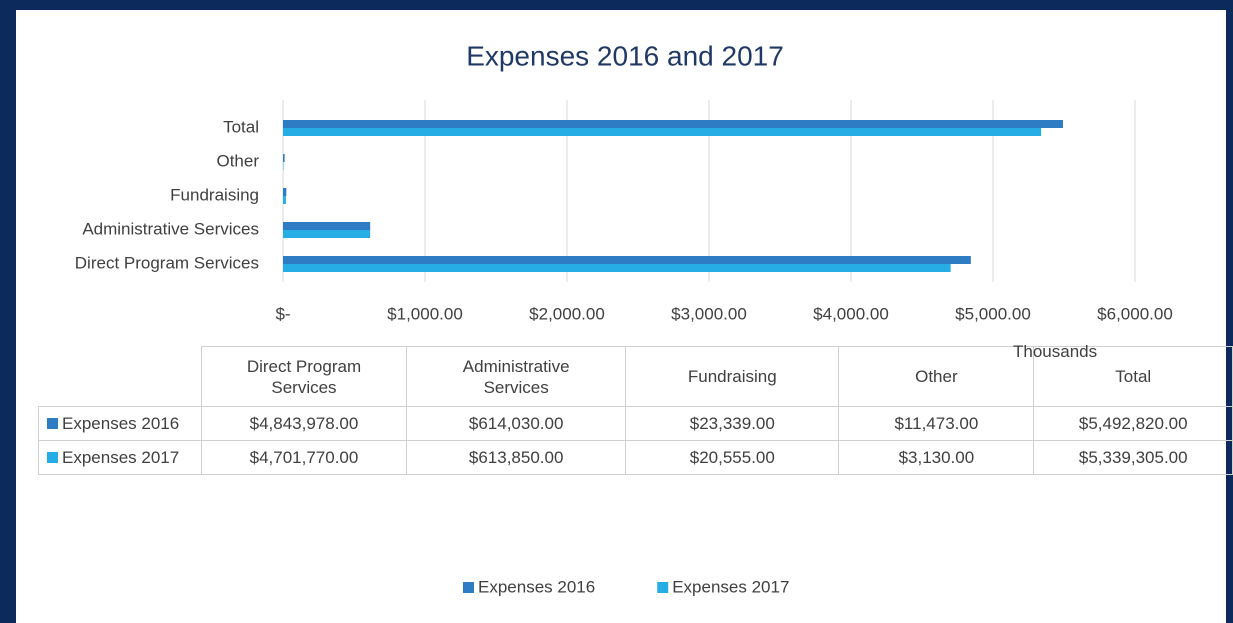  I want to click on table-cell: $5,492,820.00, so click(1133, 423).